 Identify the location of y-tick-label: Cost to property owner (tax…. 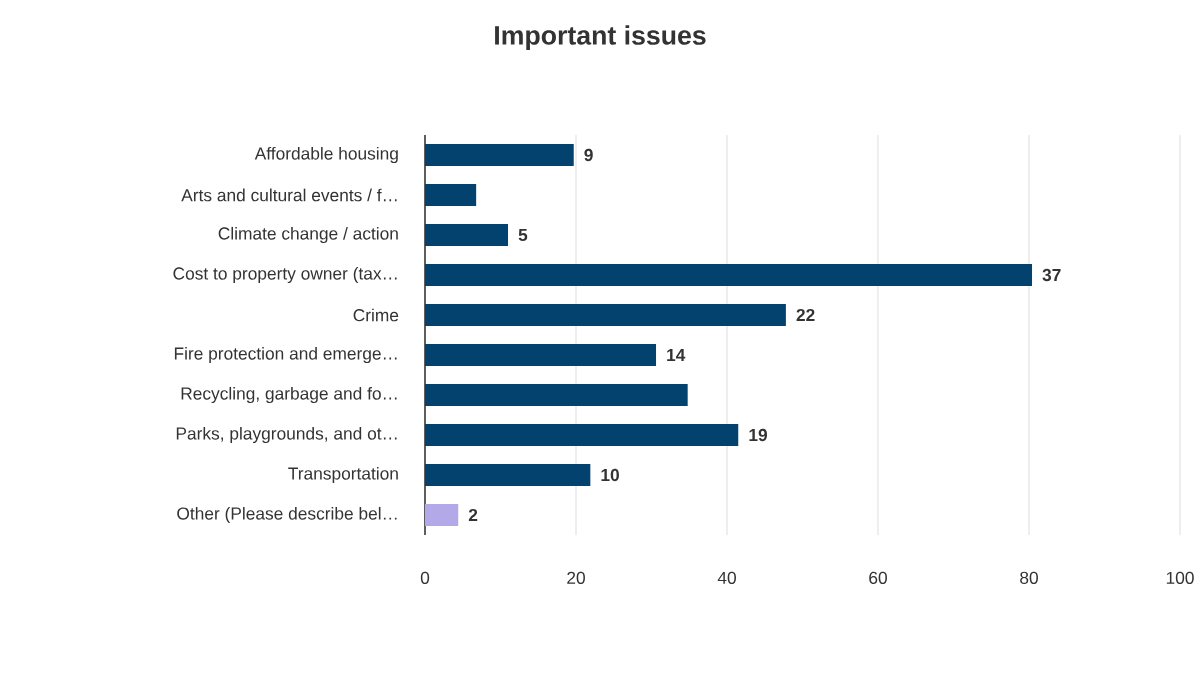
(285, 275).